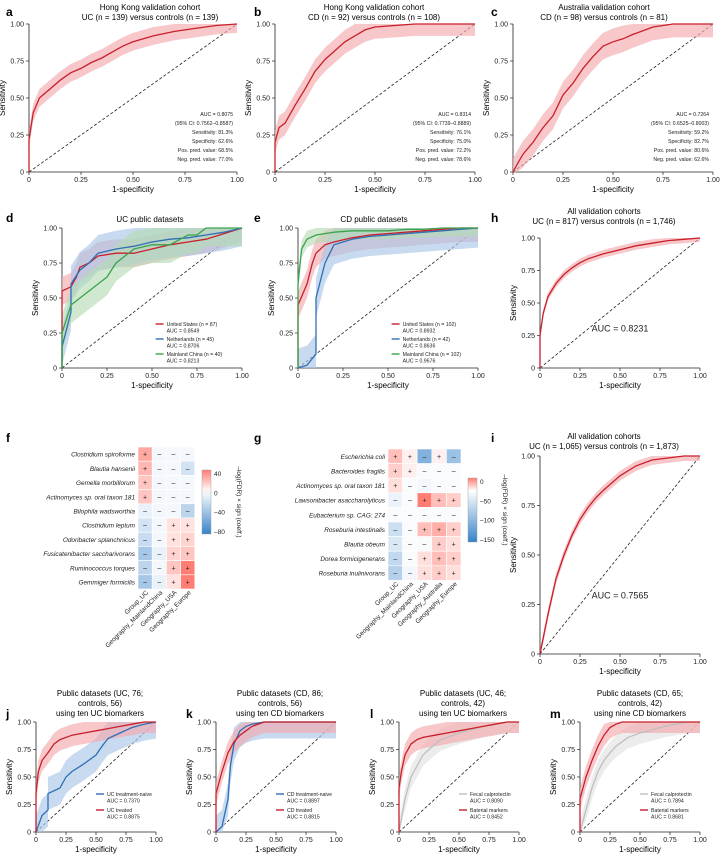 Image resolution: width=722 pixels, height=861 pixels. Describe the element at coordinates (105, 511) in the screenshot. I see `heatmap-row-label: Bilophila wadsworthia` at that location.